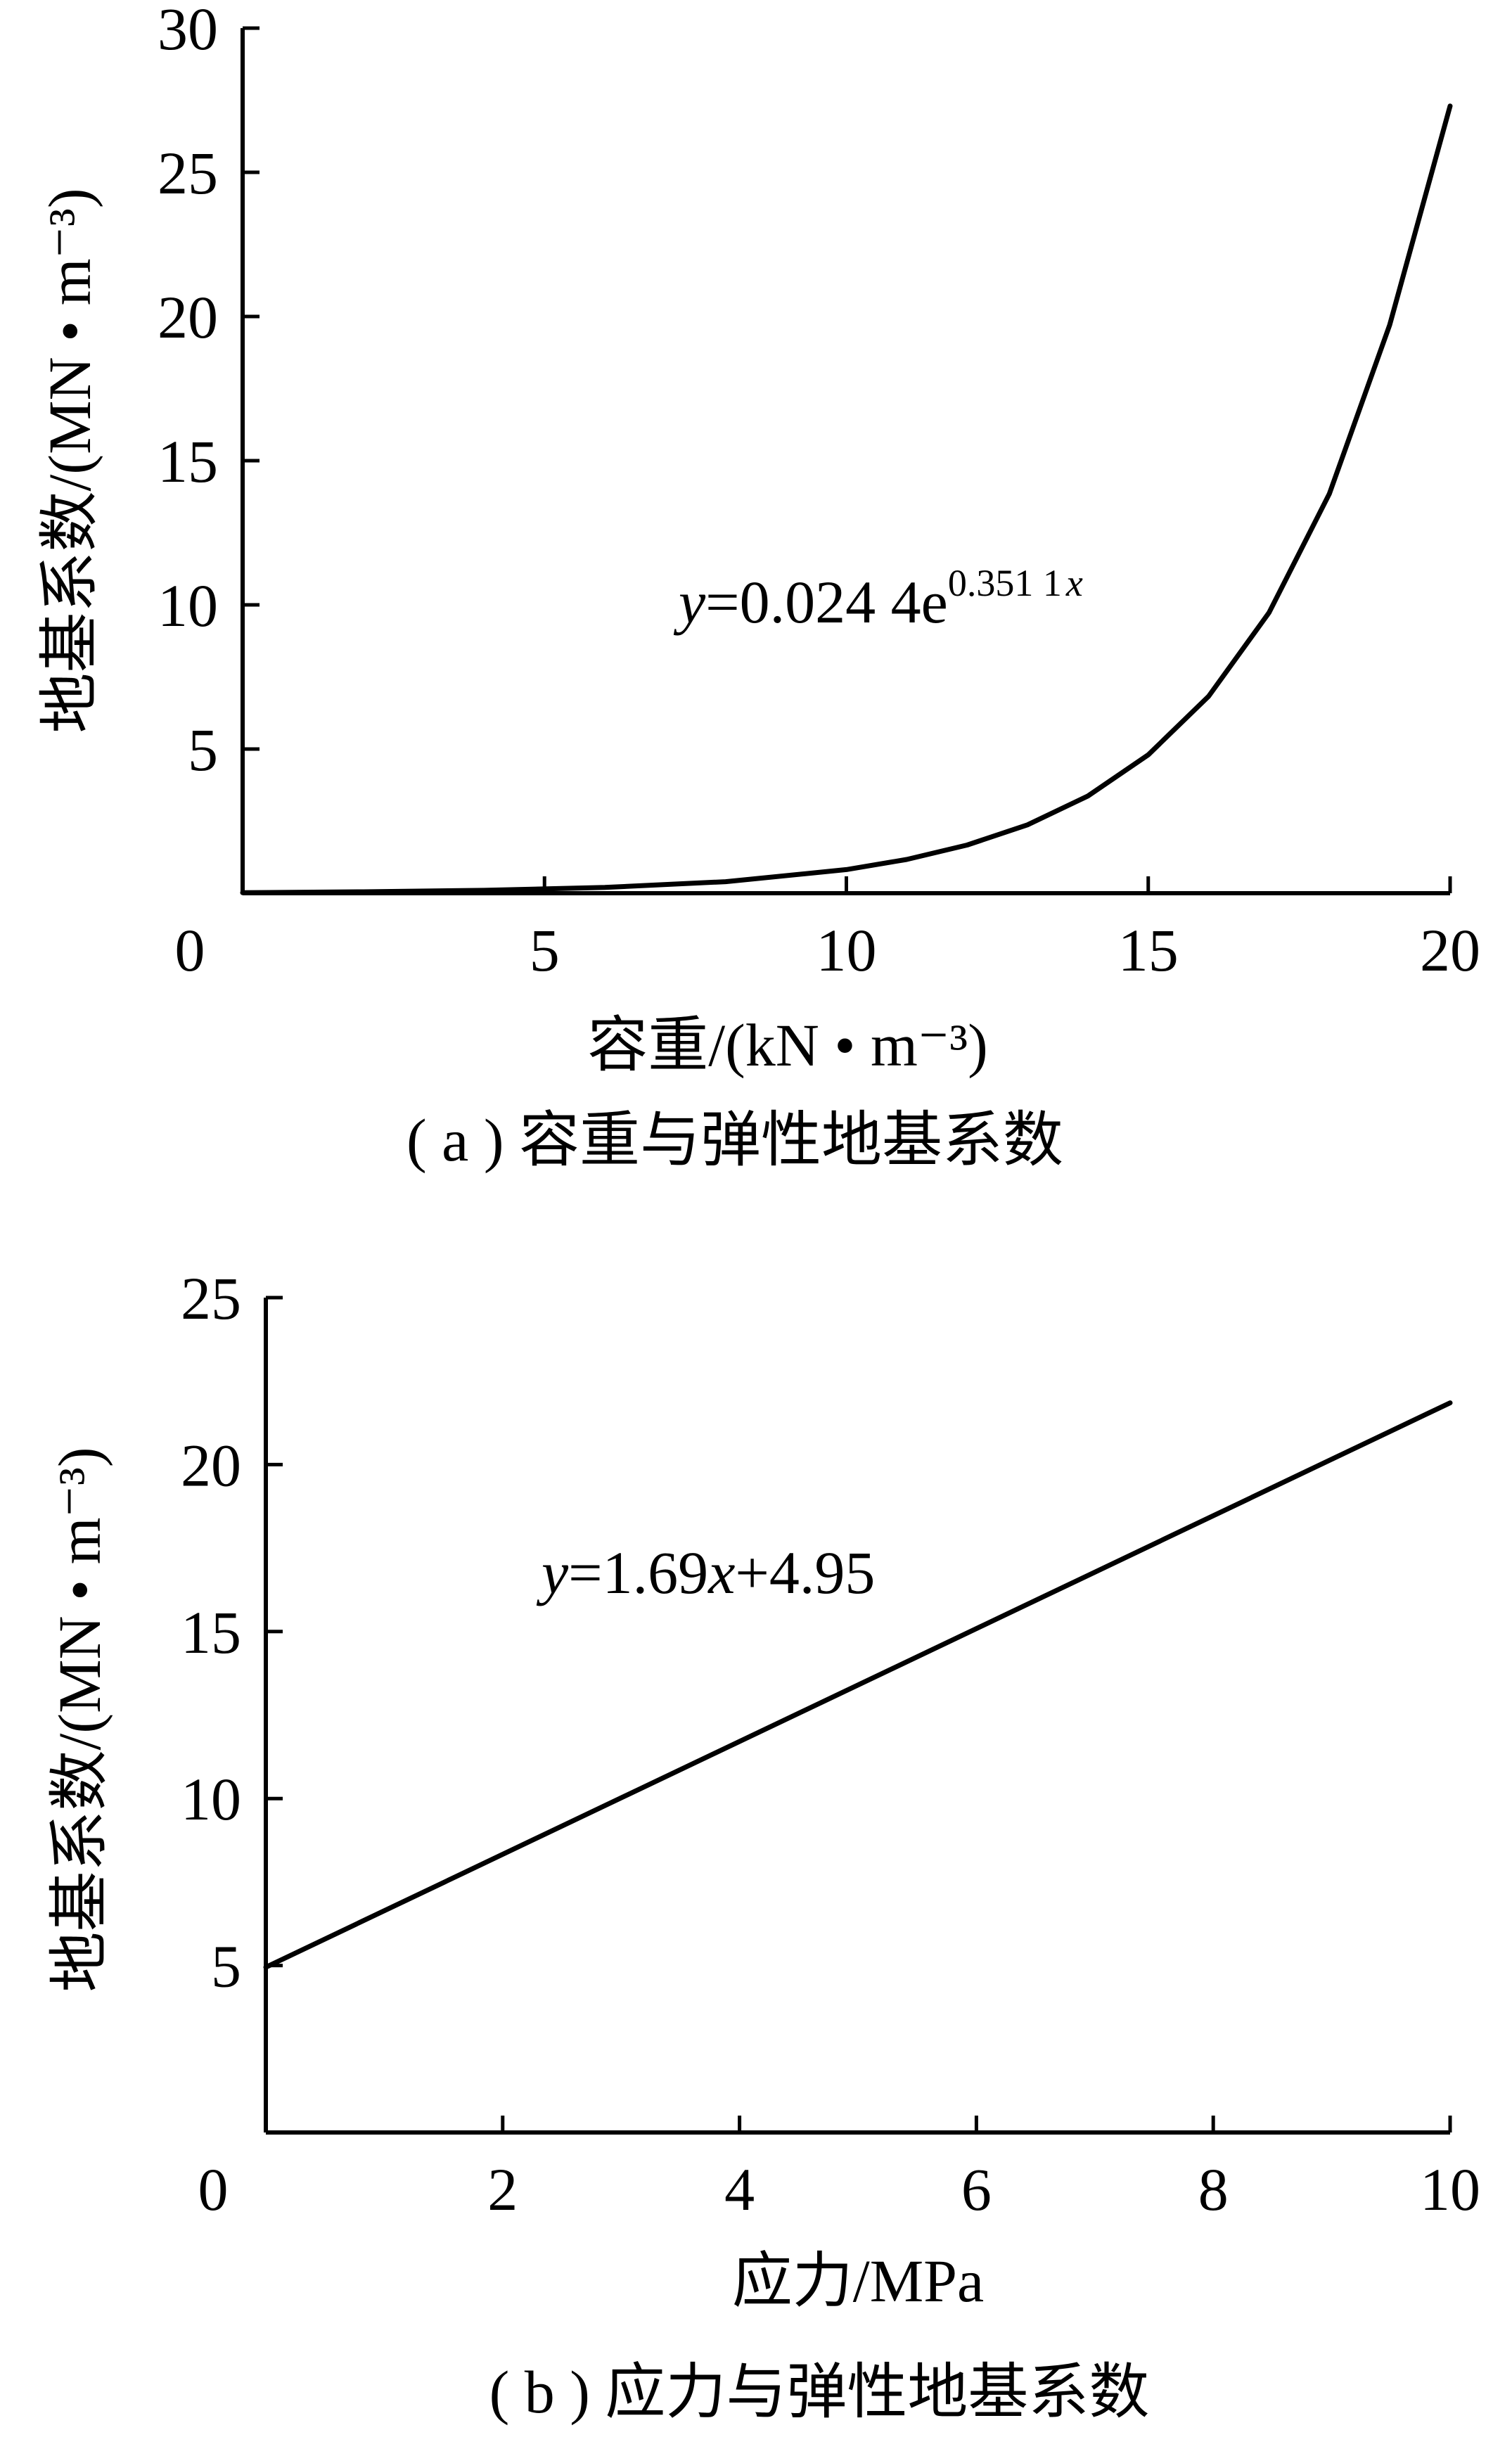  What do you see at coordinates (79, 1720) in the screenshot?
I see `chart-b-y-axis-title: 地基系数/(MN • m⁻³)` at bounding box center [79, 1720].